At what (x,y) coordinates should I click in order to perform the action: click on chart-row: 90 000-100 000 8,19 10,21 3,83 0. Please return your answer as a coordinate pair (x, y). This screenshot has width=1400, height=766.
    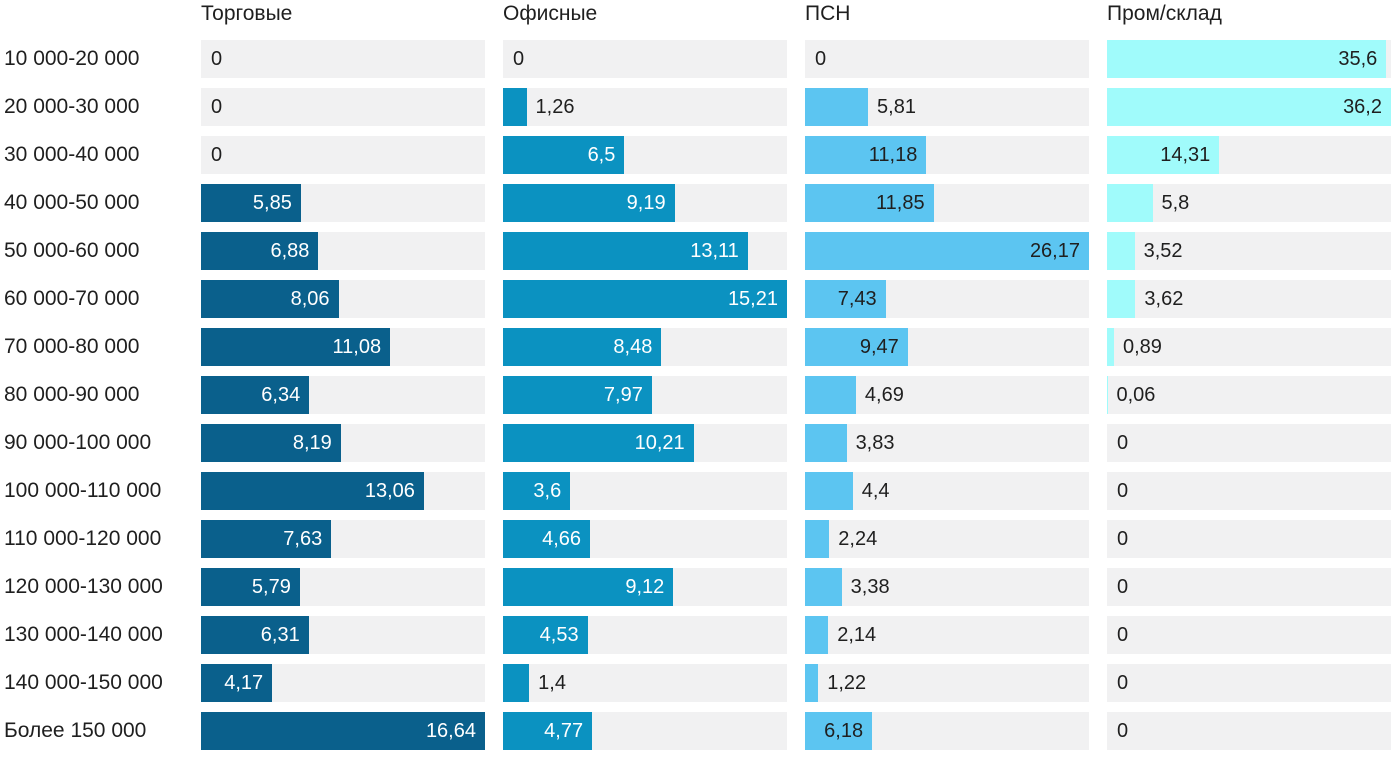
    Looking at the image, I should click on (695, 443).